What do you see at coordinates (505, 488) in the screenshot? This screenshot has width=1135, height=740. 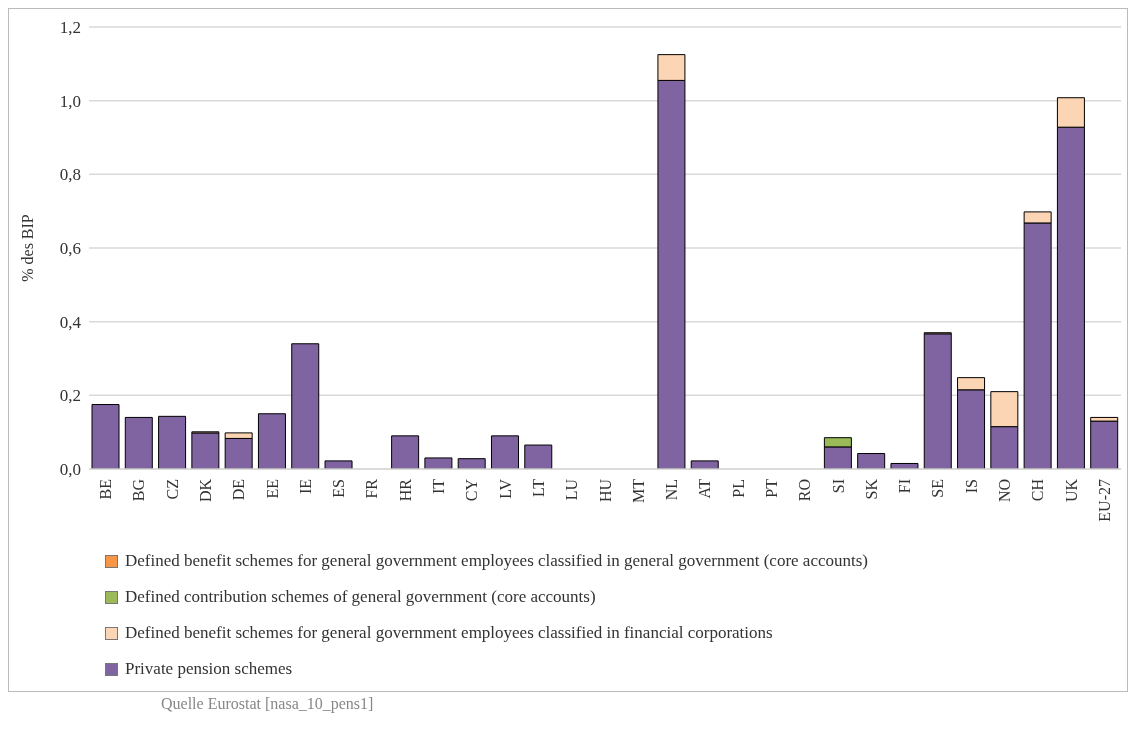 I see `x-tick-label: LV` at bounding box center [505, 488].